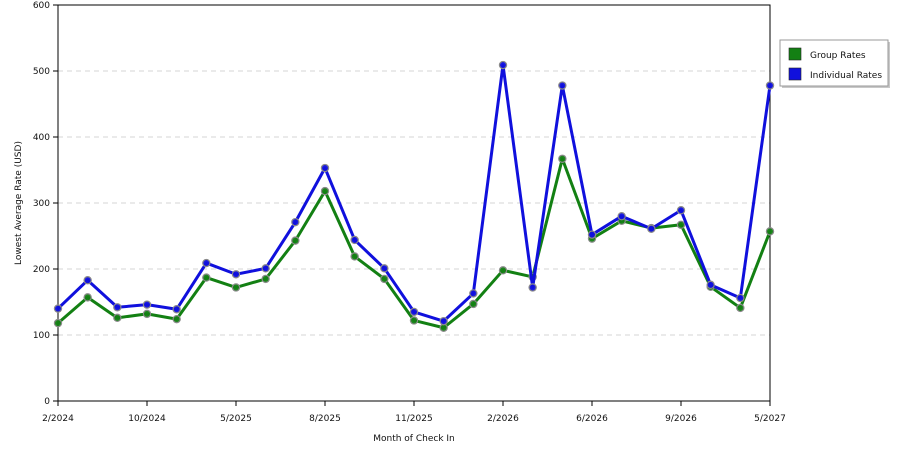 The image size is (900, 450). What do you see at coordinates (41, 72) in the screenshot?
I see `y-tick-label: 500` at bounding box center [41, 72].